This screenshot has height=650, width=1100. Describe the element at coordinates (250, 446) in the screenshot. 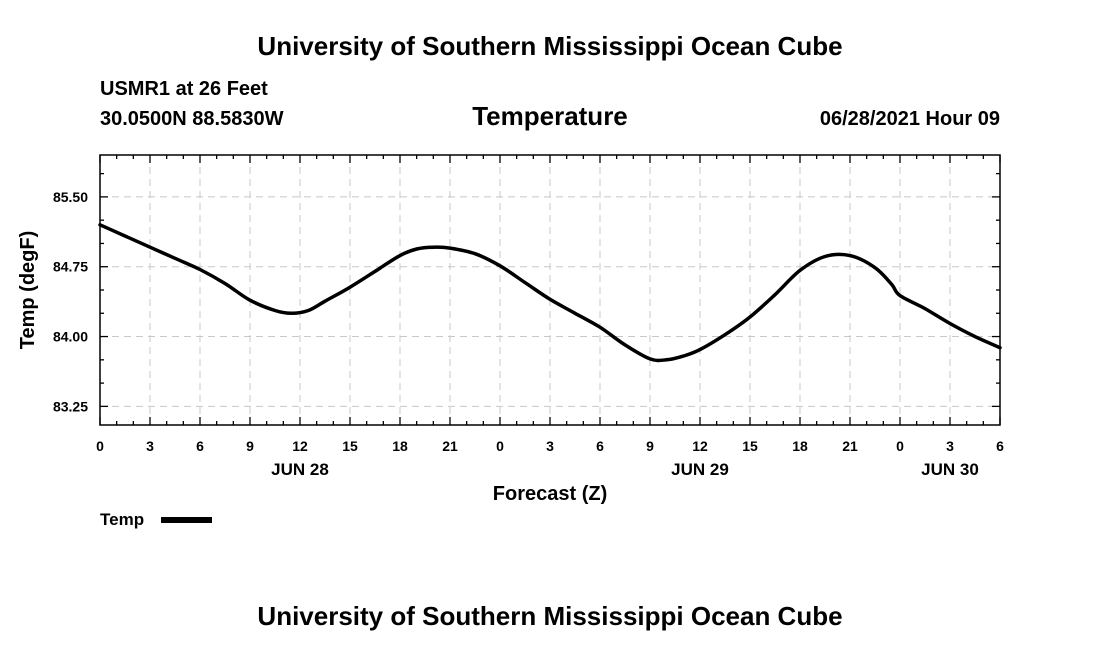

I see `x-tick-label-3: 9` at that location.